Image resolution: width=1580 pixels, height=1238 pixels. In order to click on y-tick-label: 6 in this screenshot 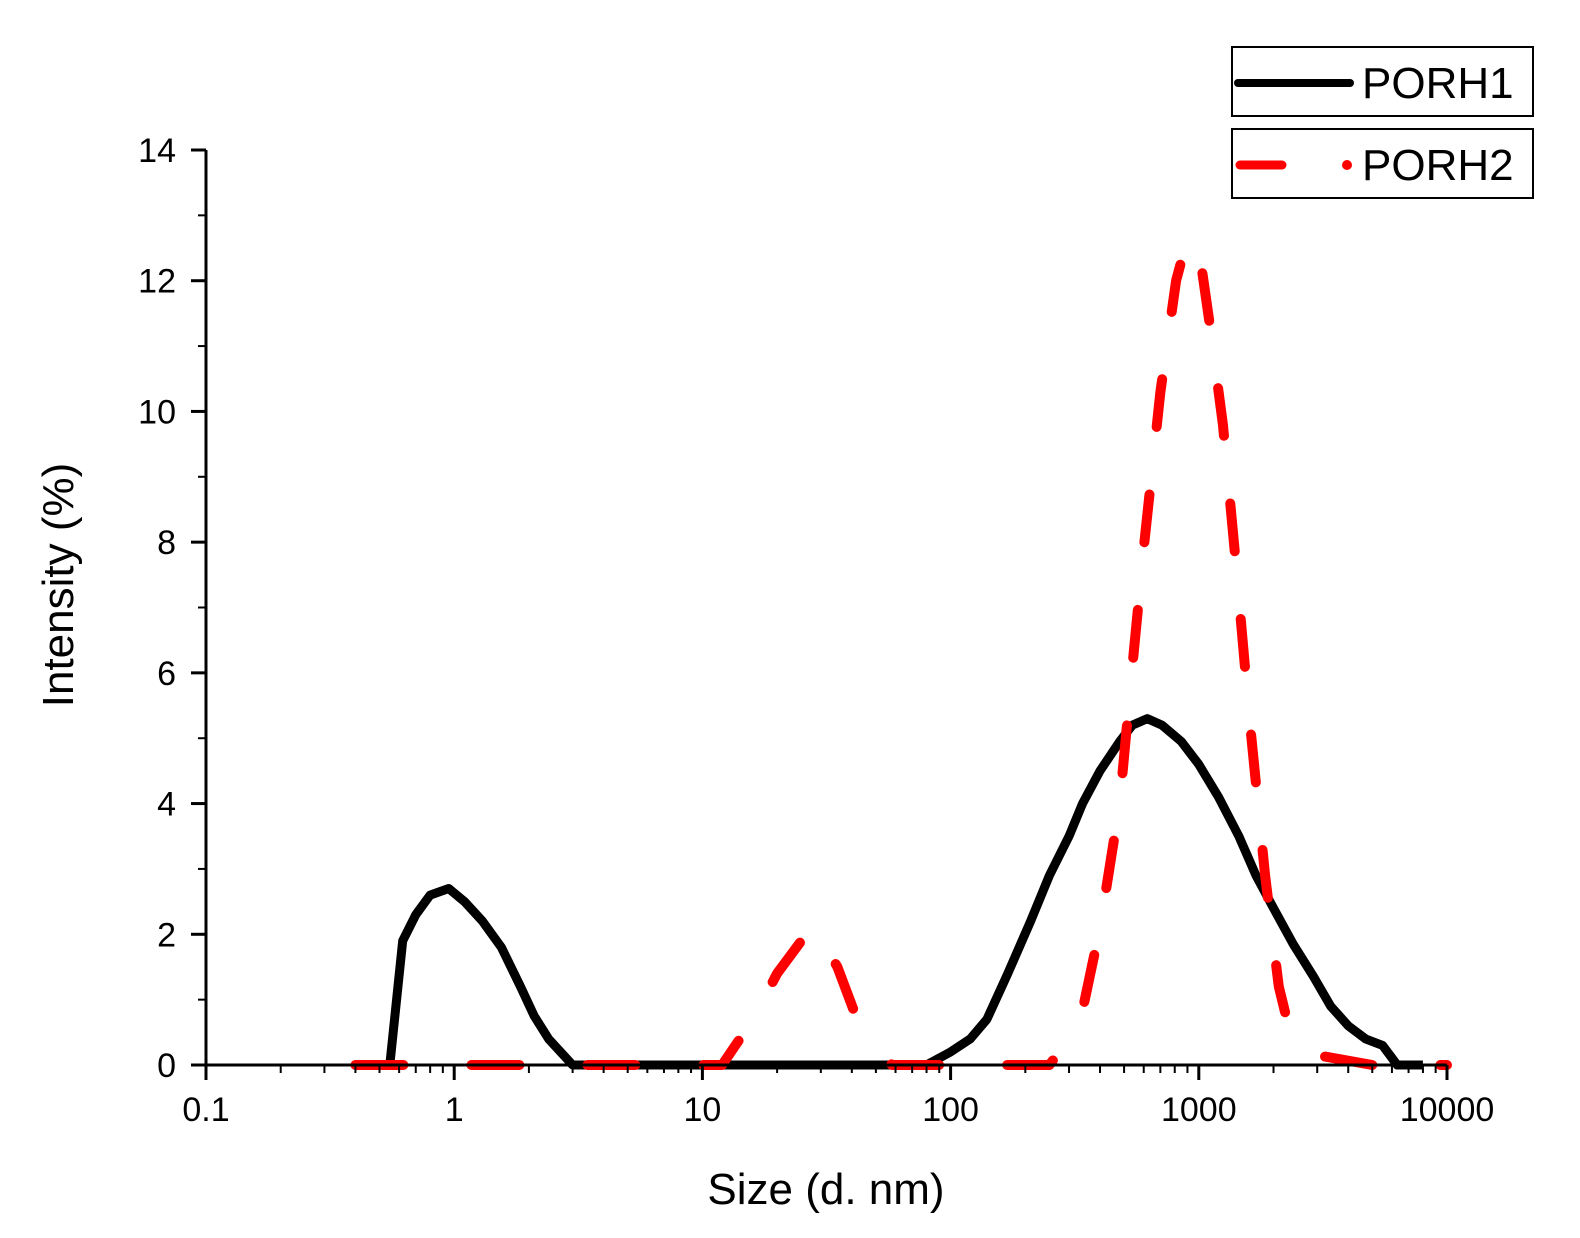, I will do `click(166, 674)`.